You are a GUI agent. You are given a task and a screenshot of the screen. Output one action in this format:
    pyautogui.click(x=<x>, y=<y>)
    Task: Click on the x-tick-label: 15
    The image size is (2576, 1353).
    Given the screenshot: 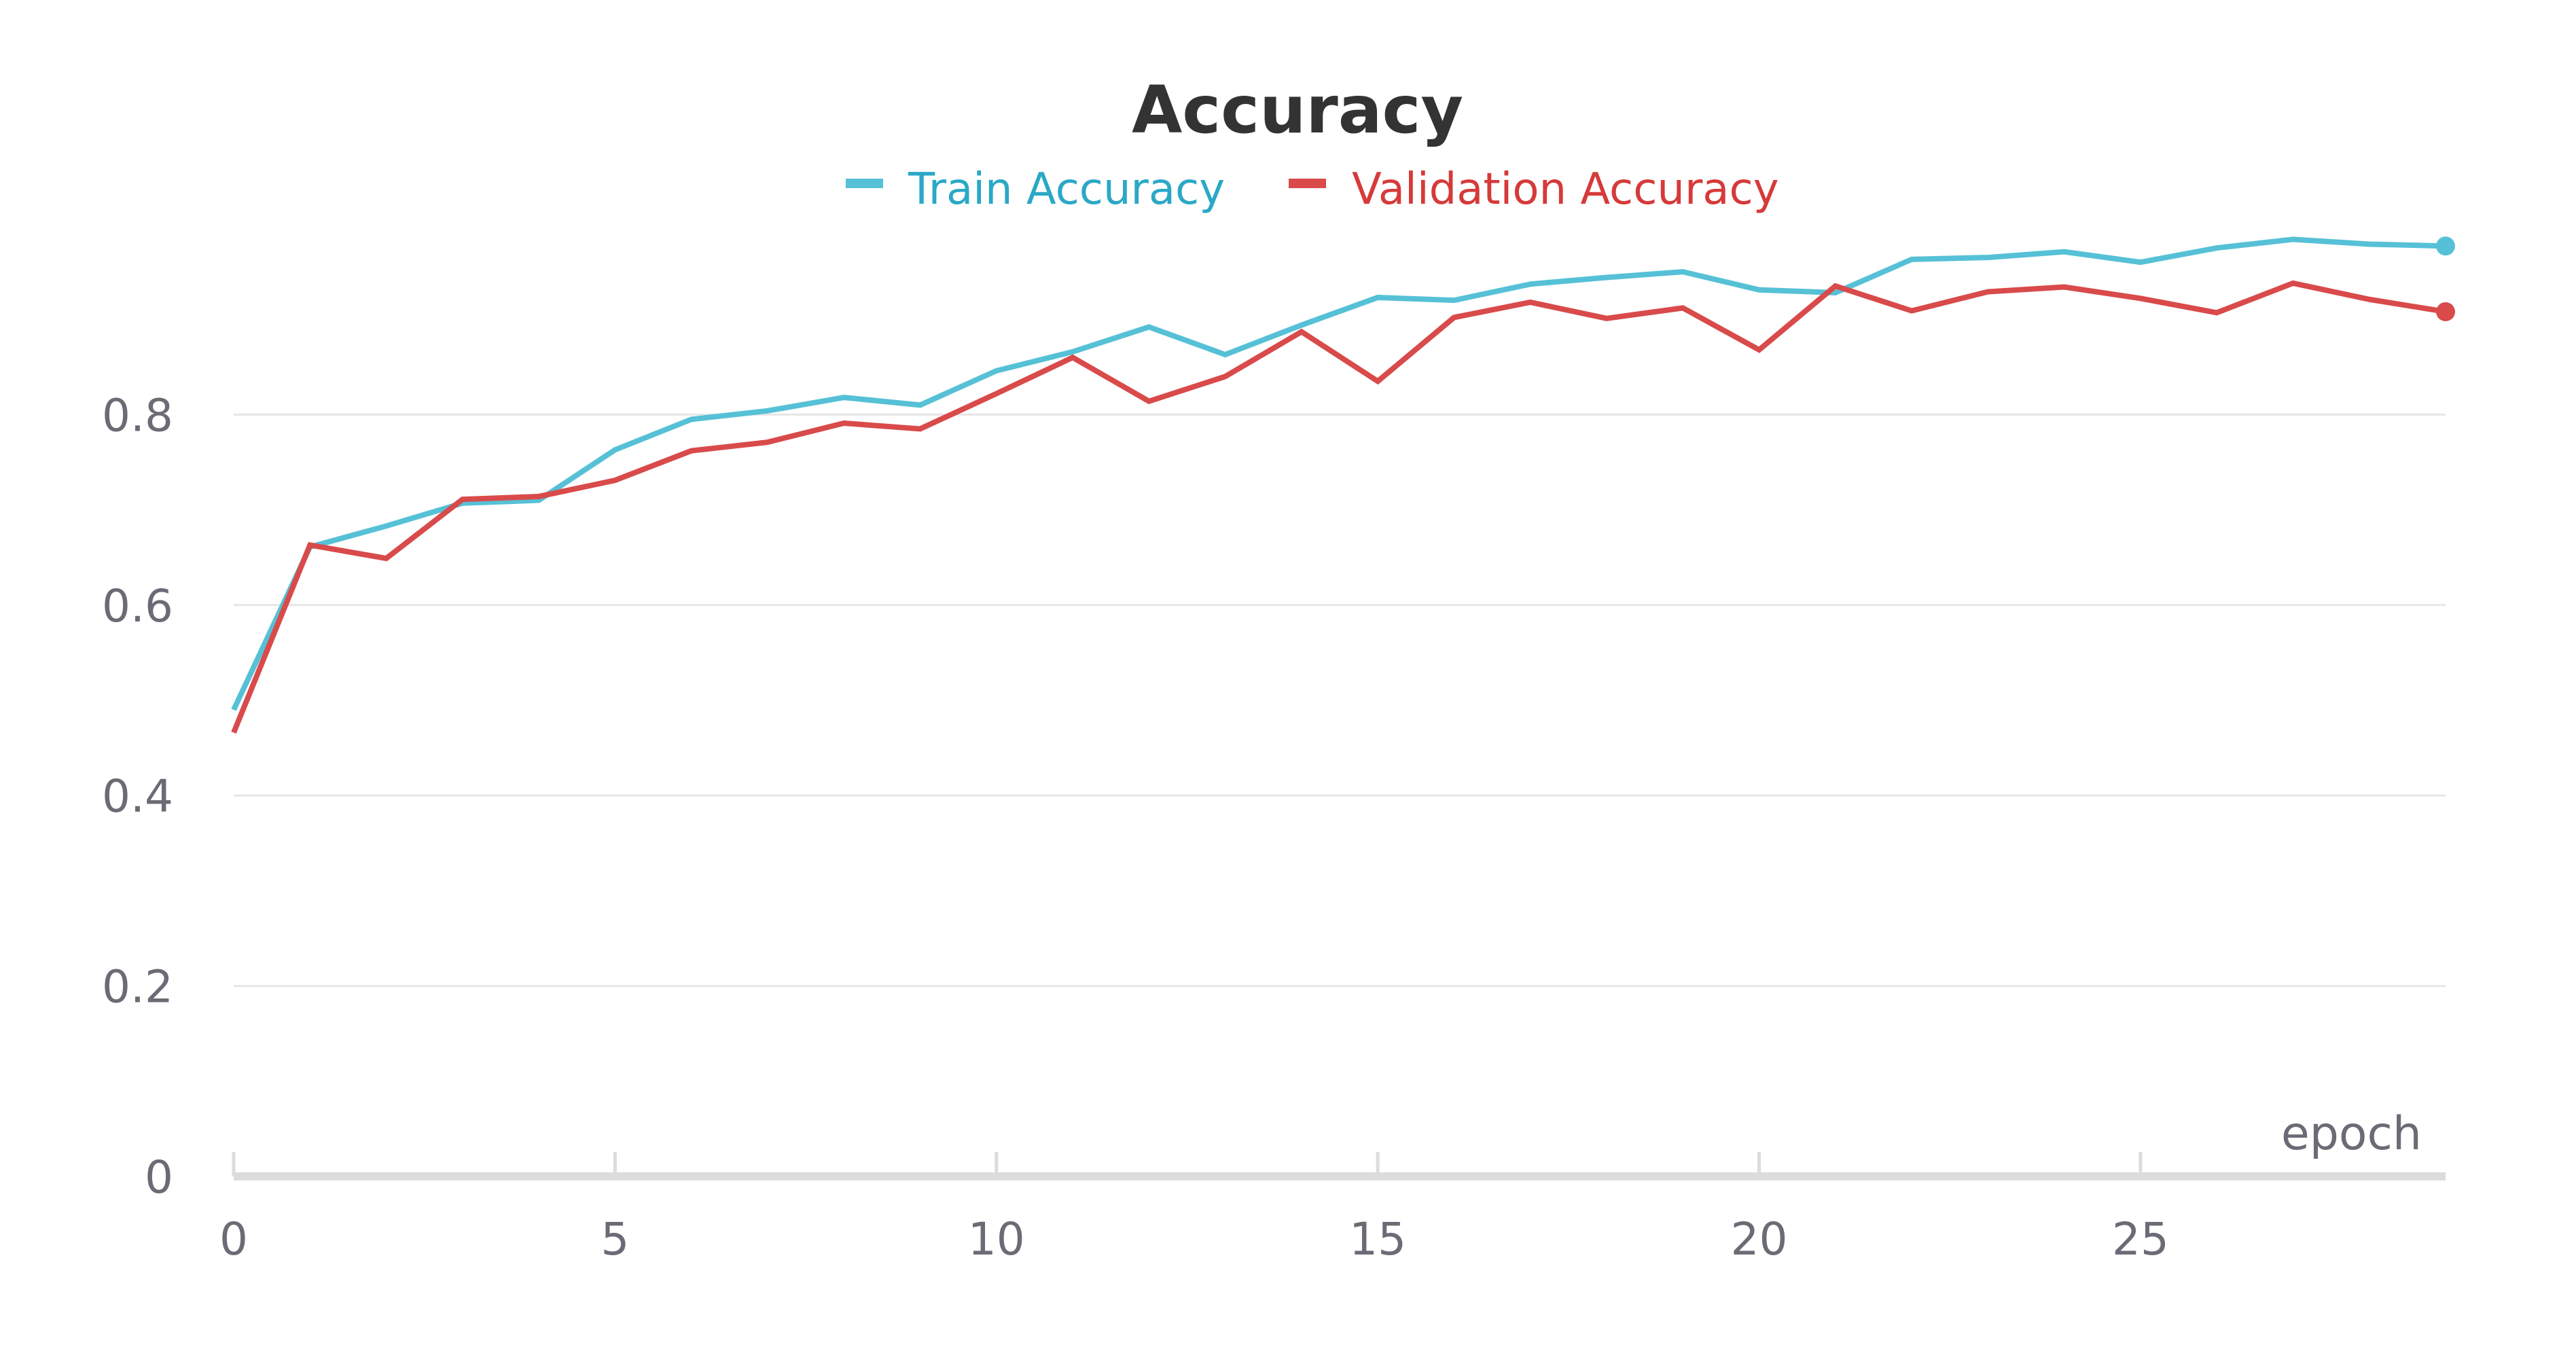 What is the action you would take?
    pyautogui.click(x=1377, y=1239)
    